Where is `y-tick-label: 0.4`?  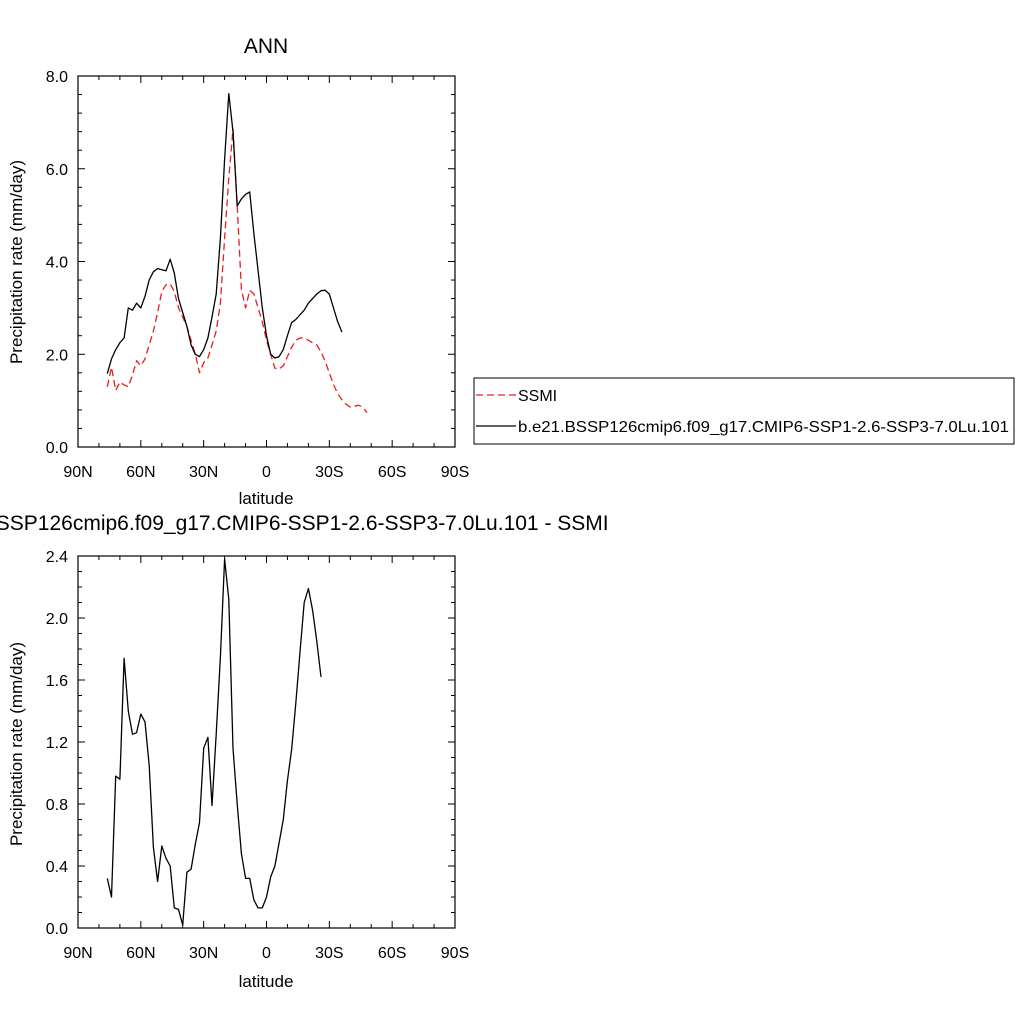
y-tick-label: 0.4 is located at coordinates (57, 867).